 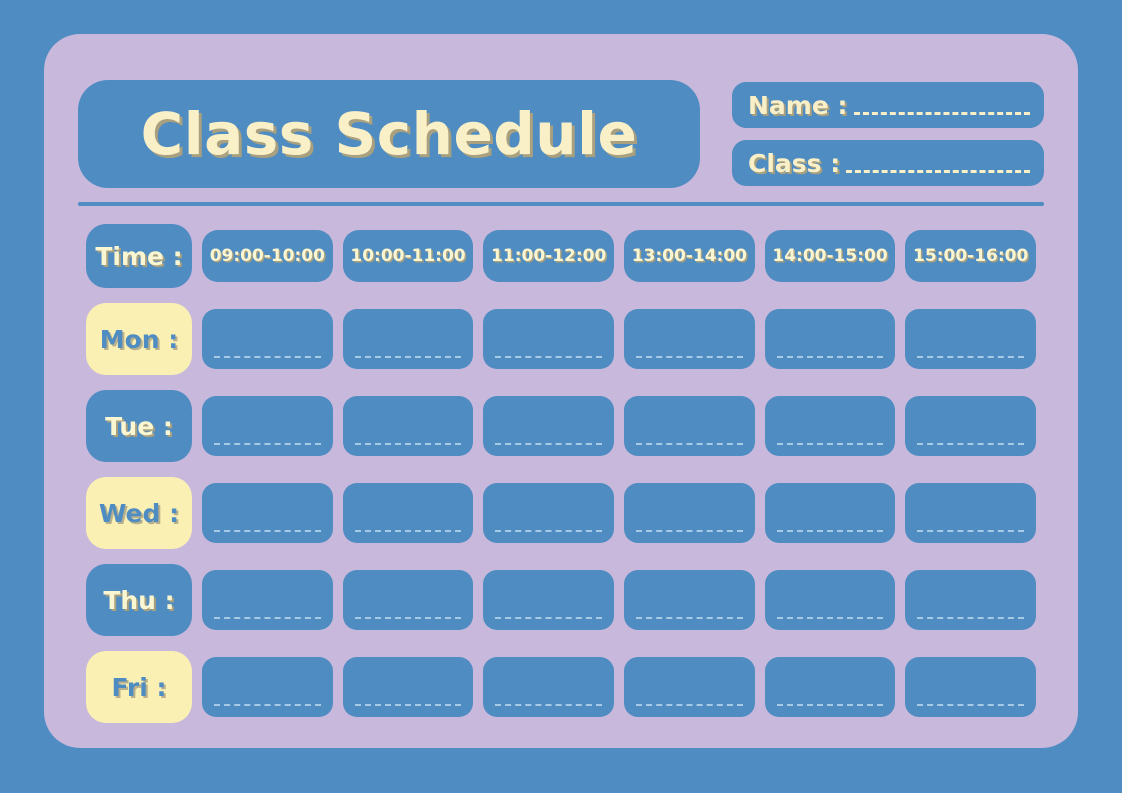 I want to click on day-row-mon: Mon :, so click(x=561, y=339).